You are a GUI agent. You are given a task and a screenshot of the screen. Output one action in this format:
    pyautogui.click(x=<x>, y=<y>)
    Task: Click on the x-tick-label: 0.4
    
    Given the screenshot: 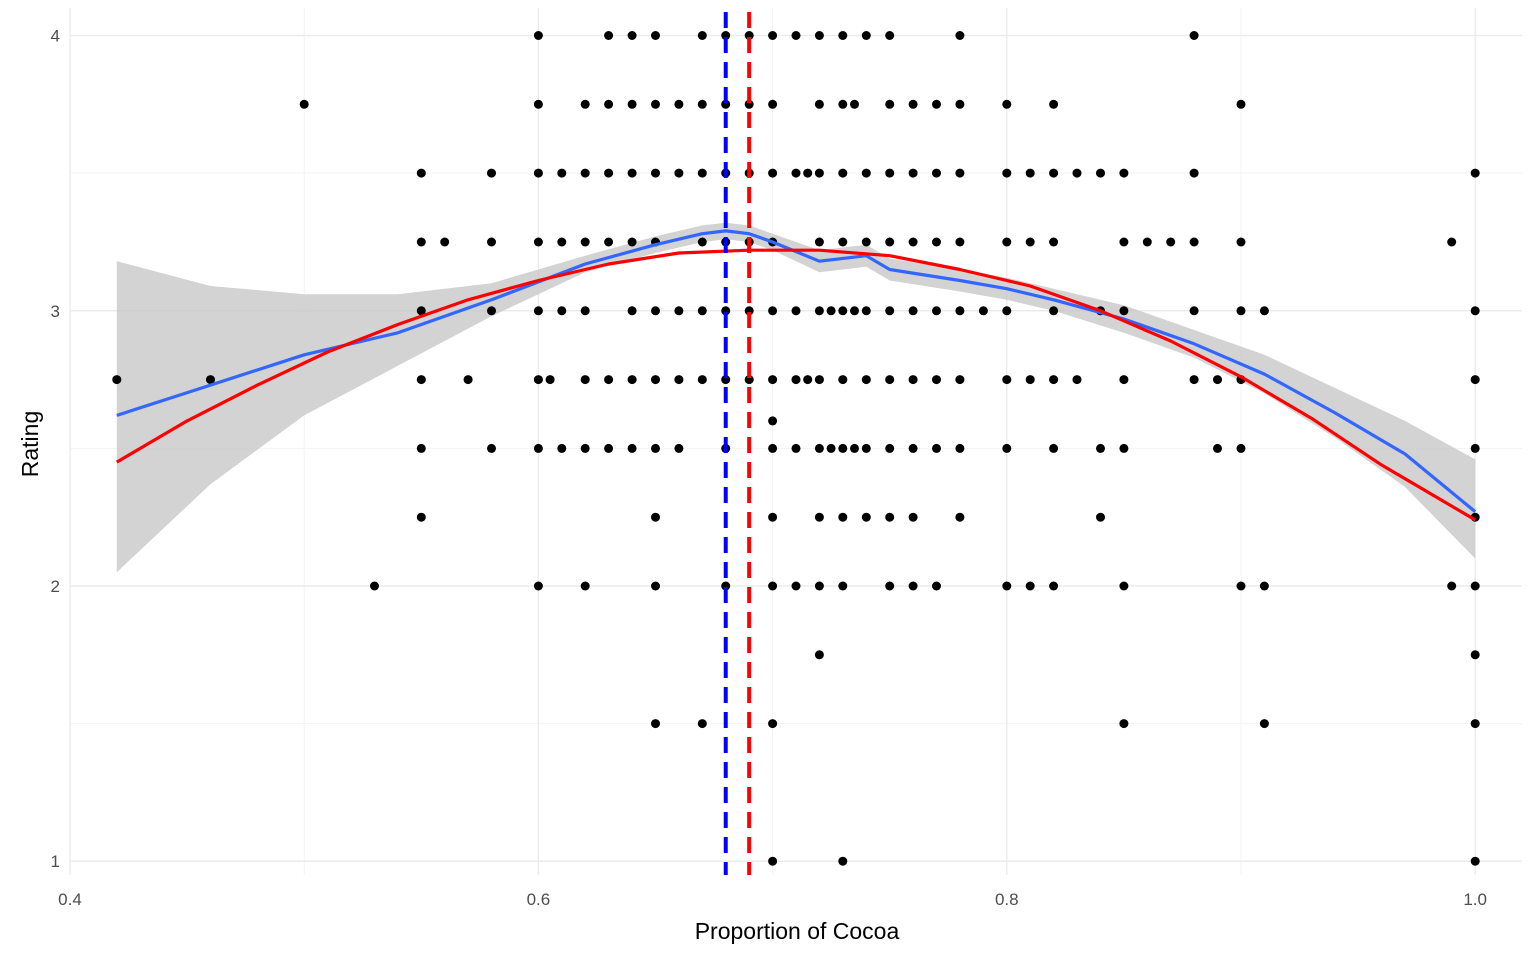 What is the action you would take?
    pyautogui.click(x=70, y=899)
    